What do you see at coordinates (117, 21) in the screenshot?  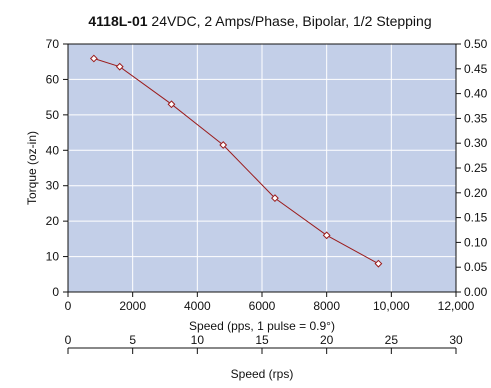 I see `chart-title-model: 4118L-01` at bounding box center [117, 21].